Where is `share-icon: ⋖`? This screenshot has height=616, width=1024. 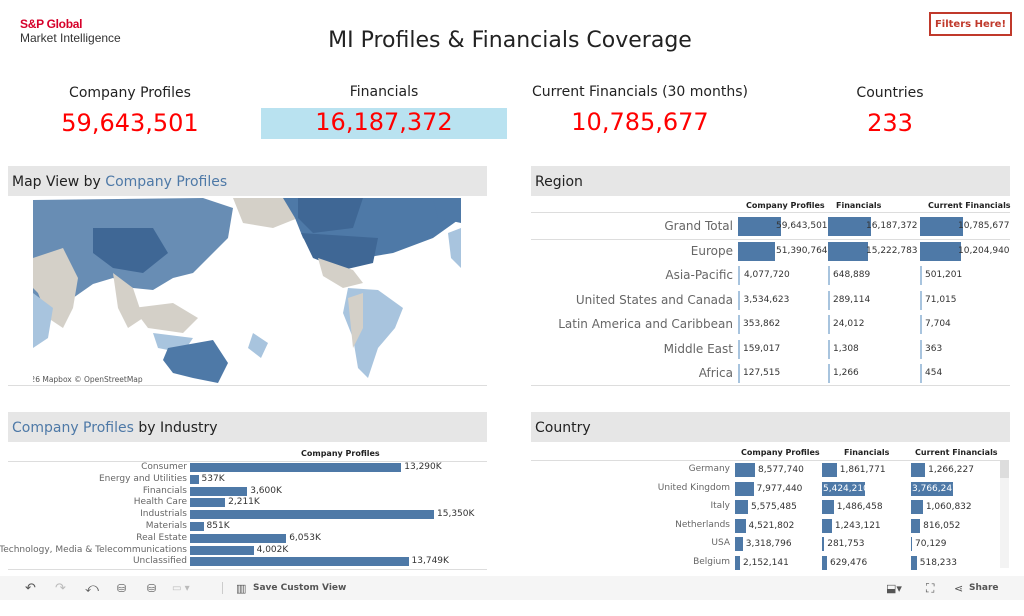
share-icon: ⋖ is located at coordinates (959, 588).